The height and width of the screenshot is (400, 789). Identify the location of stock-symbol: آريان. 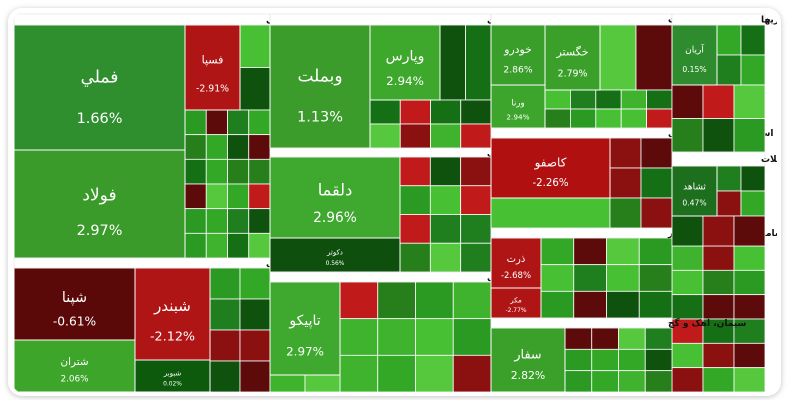
(694, 50).